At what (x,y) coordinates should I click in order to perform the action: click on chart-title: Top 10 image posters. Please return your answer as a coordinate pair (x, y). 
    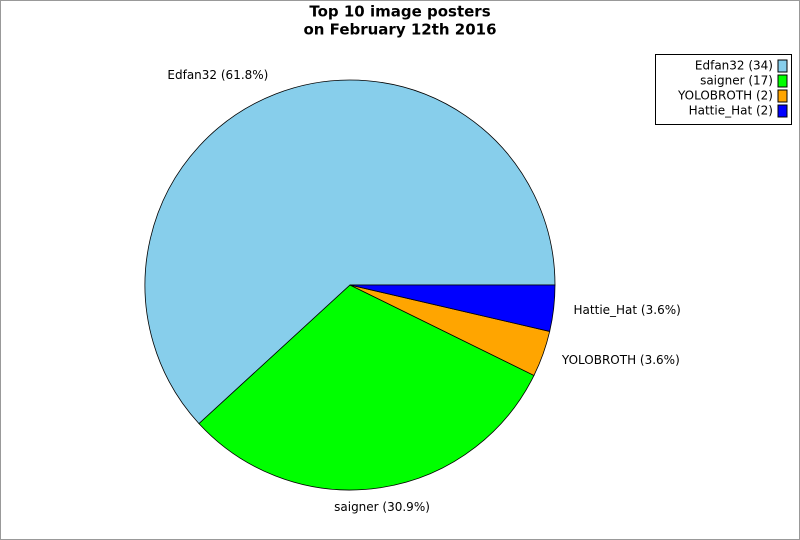
    Looking at the image, I should click on (399, 12).